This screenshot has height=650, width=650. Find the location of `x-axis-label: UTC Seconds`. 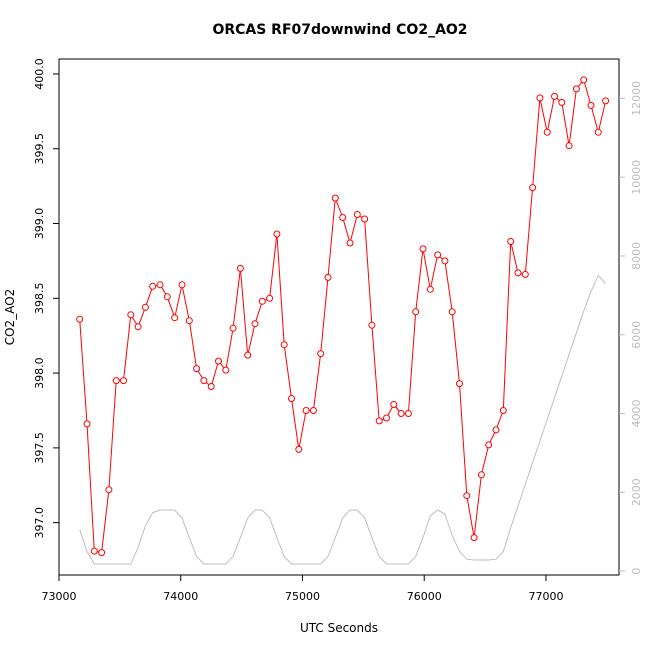

x-axis-label: UTC Seconds is located at coordinates (339, 628).